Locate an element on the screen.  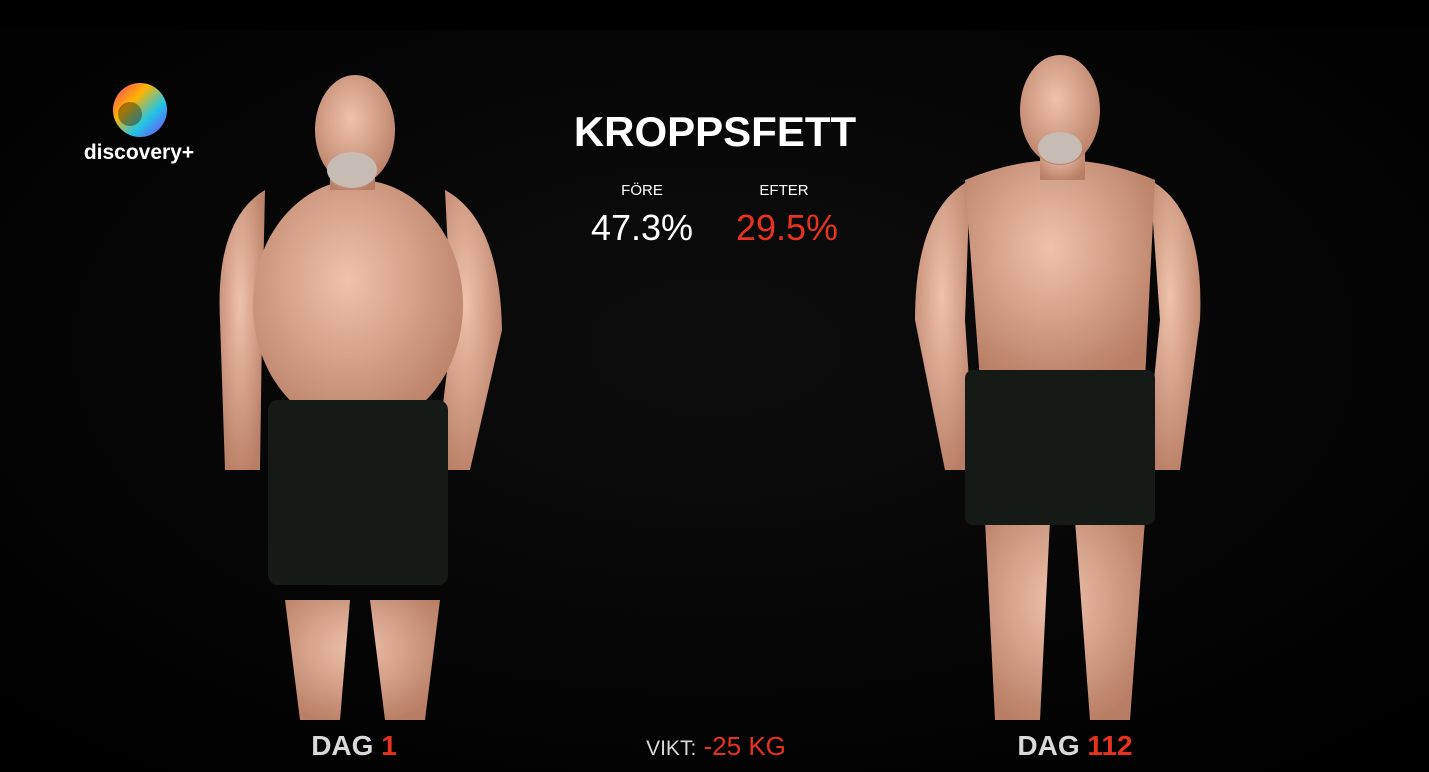
logo-mark is located at coordinates (140, 110).